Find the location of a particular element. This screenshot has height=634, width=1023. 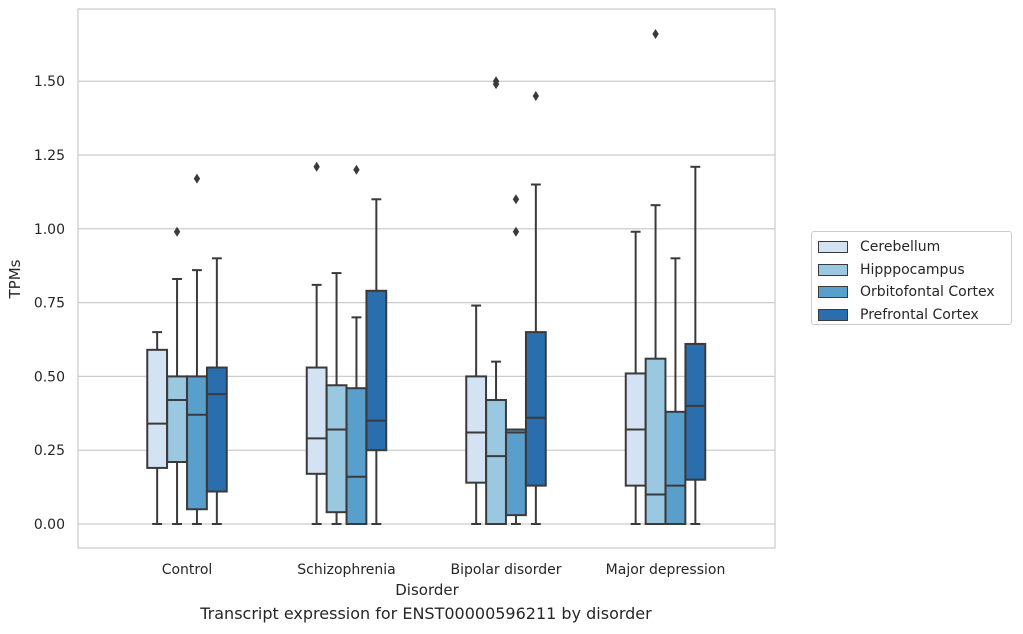

legend-label: Hipppocampus is located at coordinates (912, 269).